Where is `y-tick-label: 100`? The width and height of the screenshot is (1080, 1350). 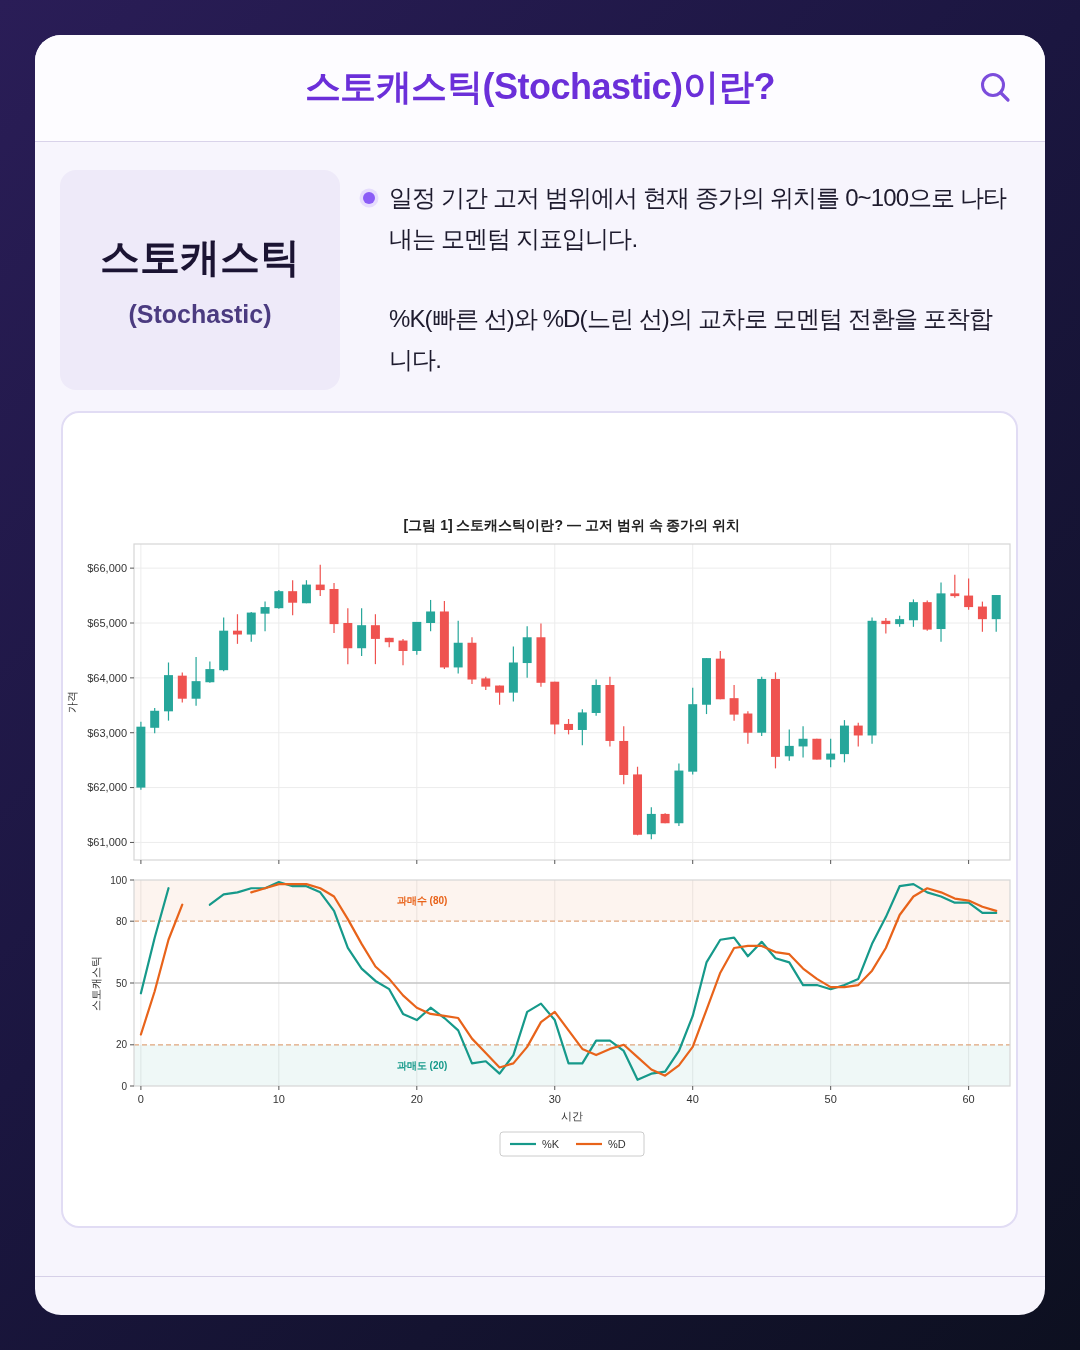 y-tick-label: 100 is located at coordinates (119, 880).